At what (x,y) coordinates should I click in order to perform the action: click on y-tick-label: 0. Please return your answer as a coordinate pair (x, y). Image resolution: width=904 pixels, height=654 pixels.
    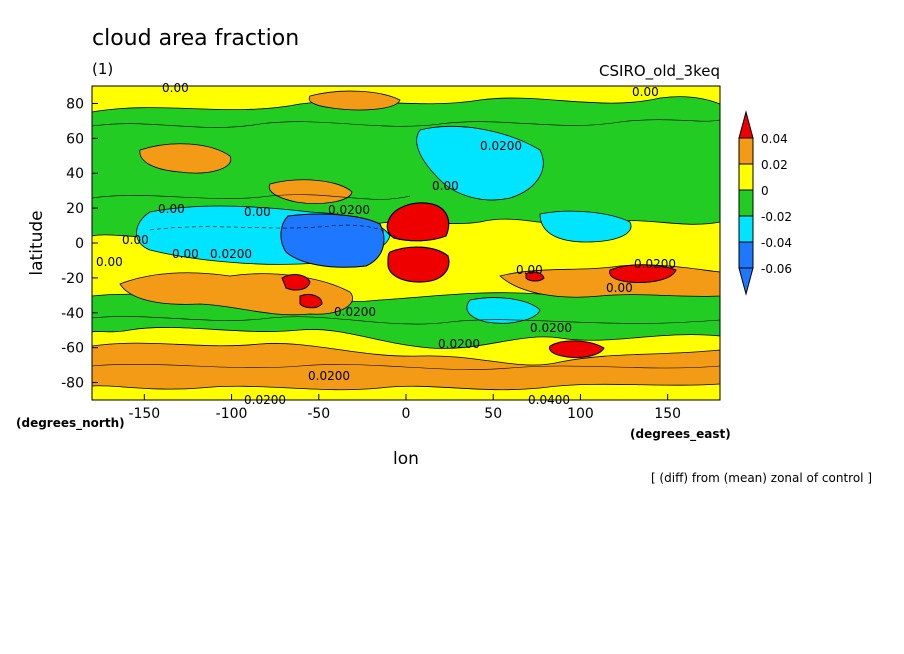
    Looking at the image, I should click on (79, 244).